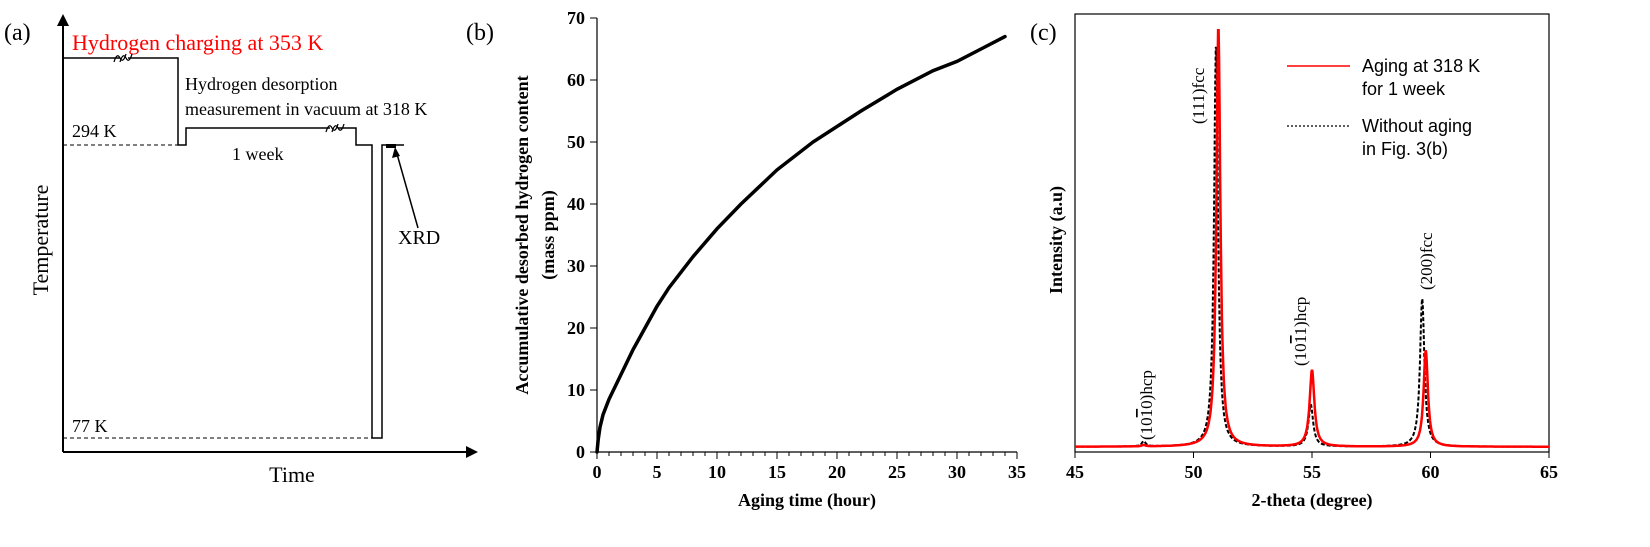  I want to click on legend-noaging-line2: in Fig. 3(b), so click(1405, 149).